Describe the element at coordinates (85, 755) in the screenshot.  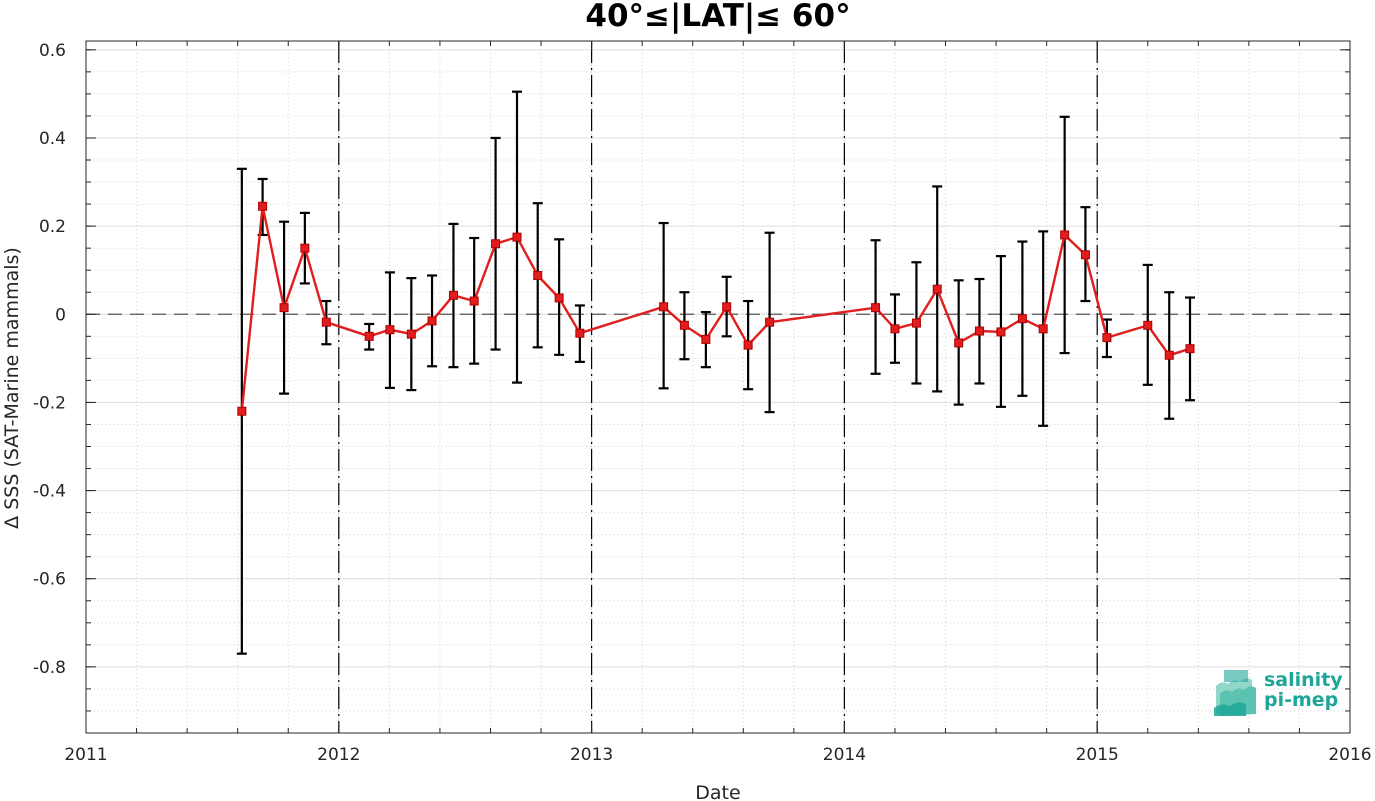
I see `x-tick-label: 2011` at that location.